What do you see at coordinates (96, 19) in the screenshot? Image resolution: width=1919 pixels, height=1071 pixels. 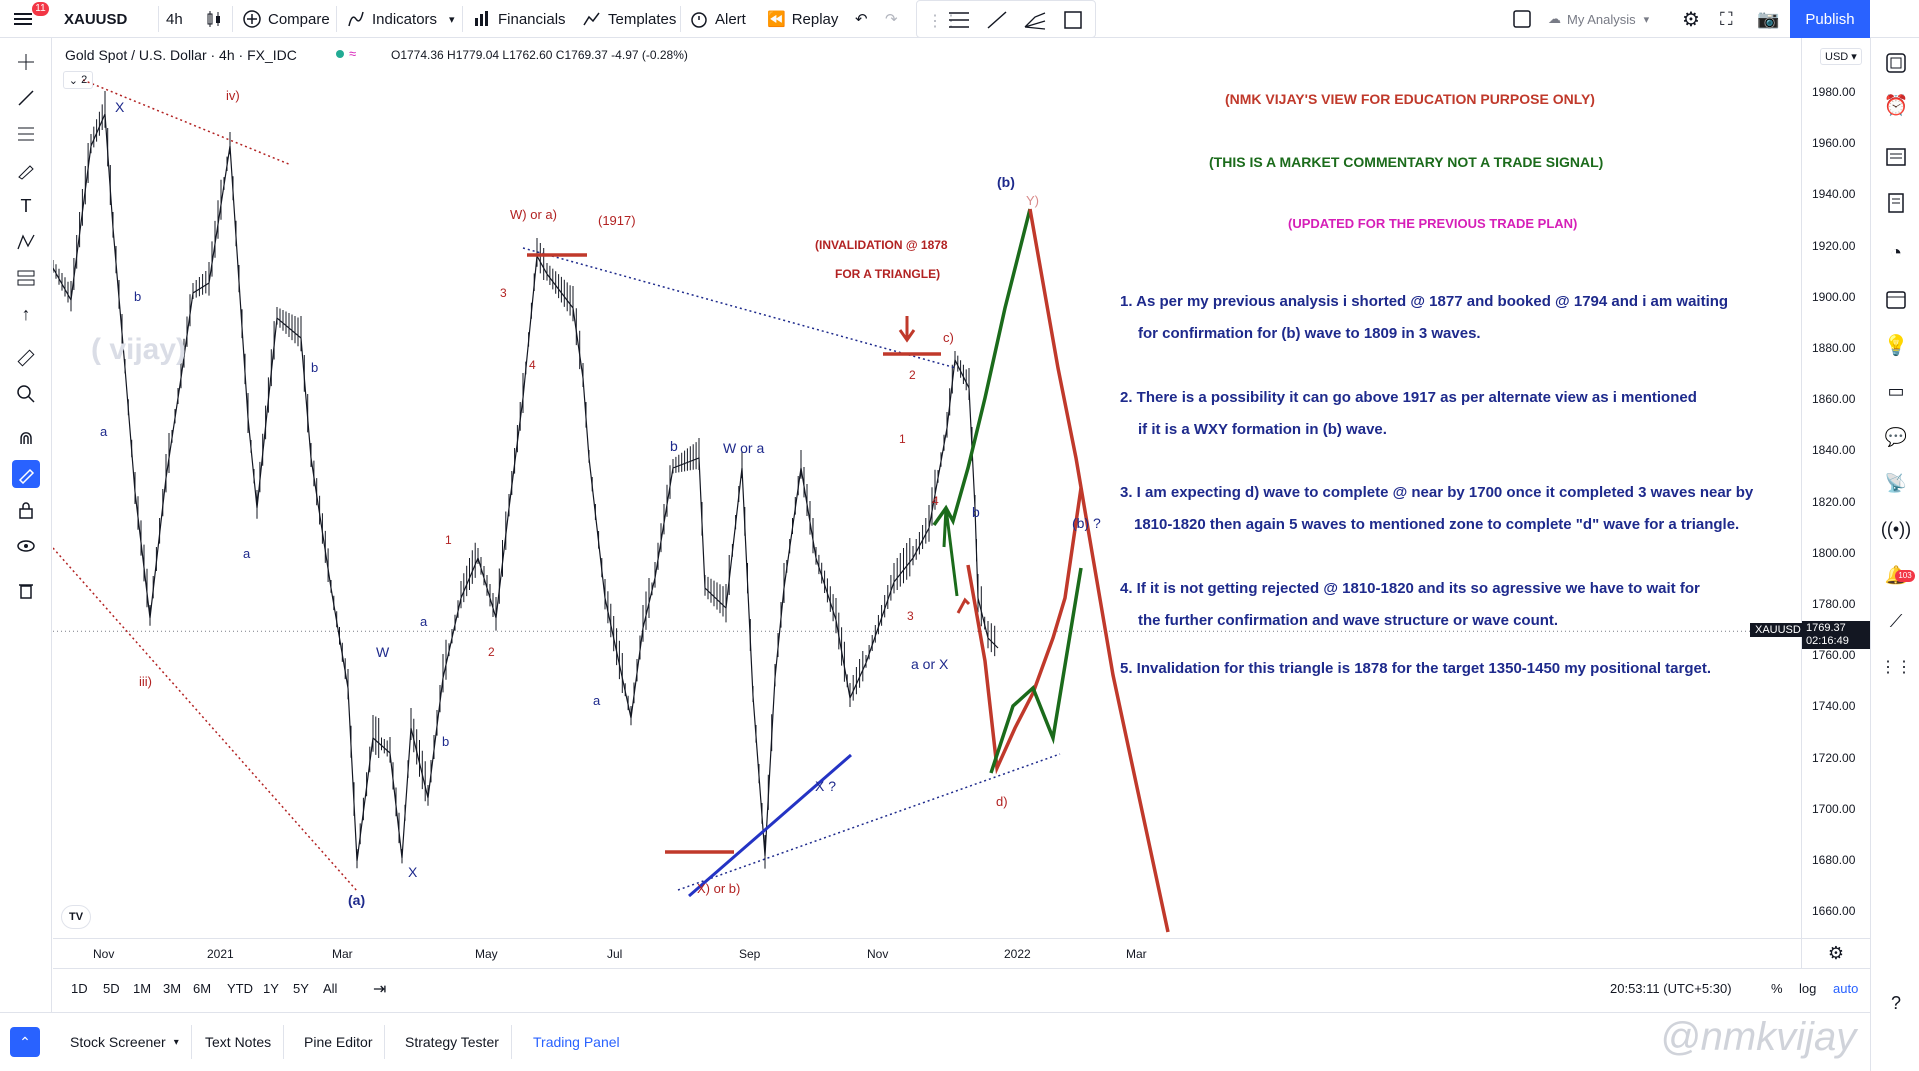 I see `symbol-search: XAUUSD` at bounding box center [96, 19].